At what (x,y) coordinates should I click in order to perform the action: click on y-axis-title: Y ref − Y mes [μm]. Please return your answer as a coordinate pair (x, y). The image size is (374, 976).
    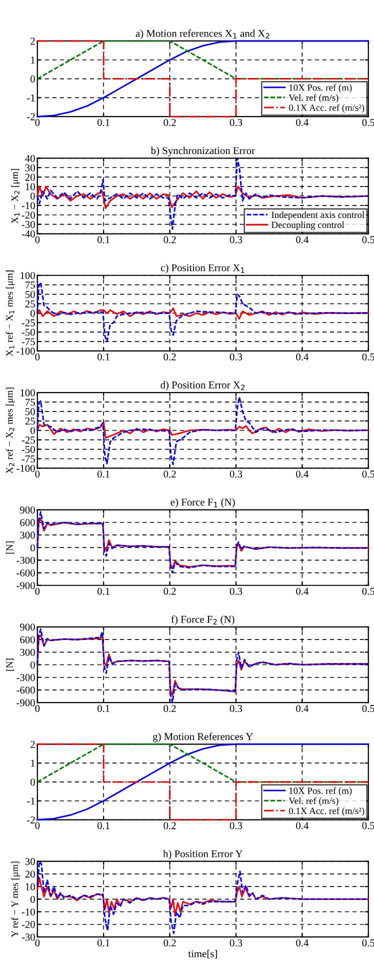
    Looking at the image, I should click on (15, 900).